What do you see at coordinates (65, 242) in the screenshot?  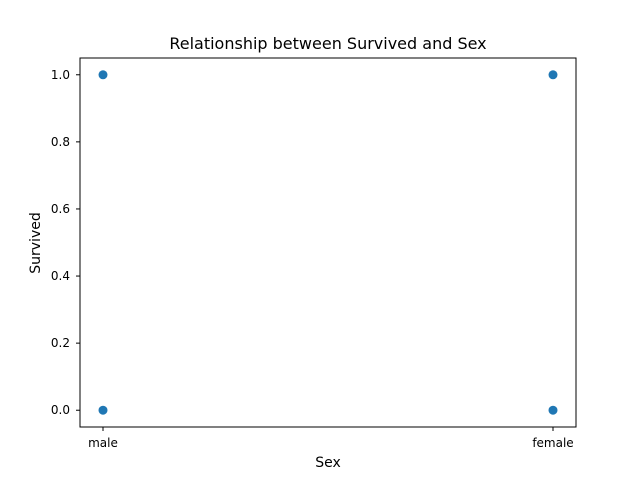 I see `y-axis: 0.0 0.2 0.4 0.6 0.8 1.0` at bounding box center [65, 242].